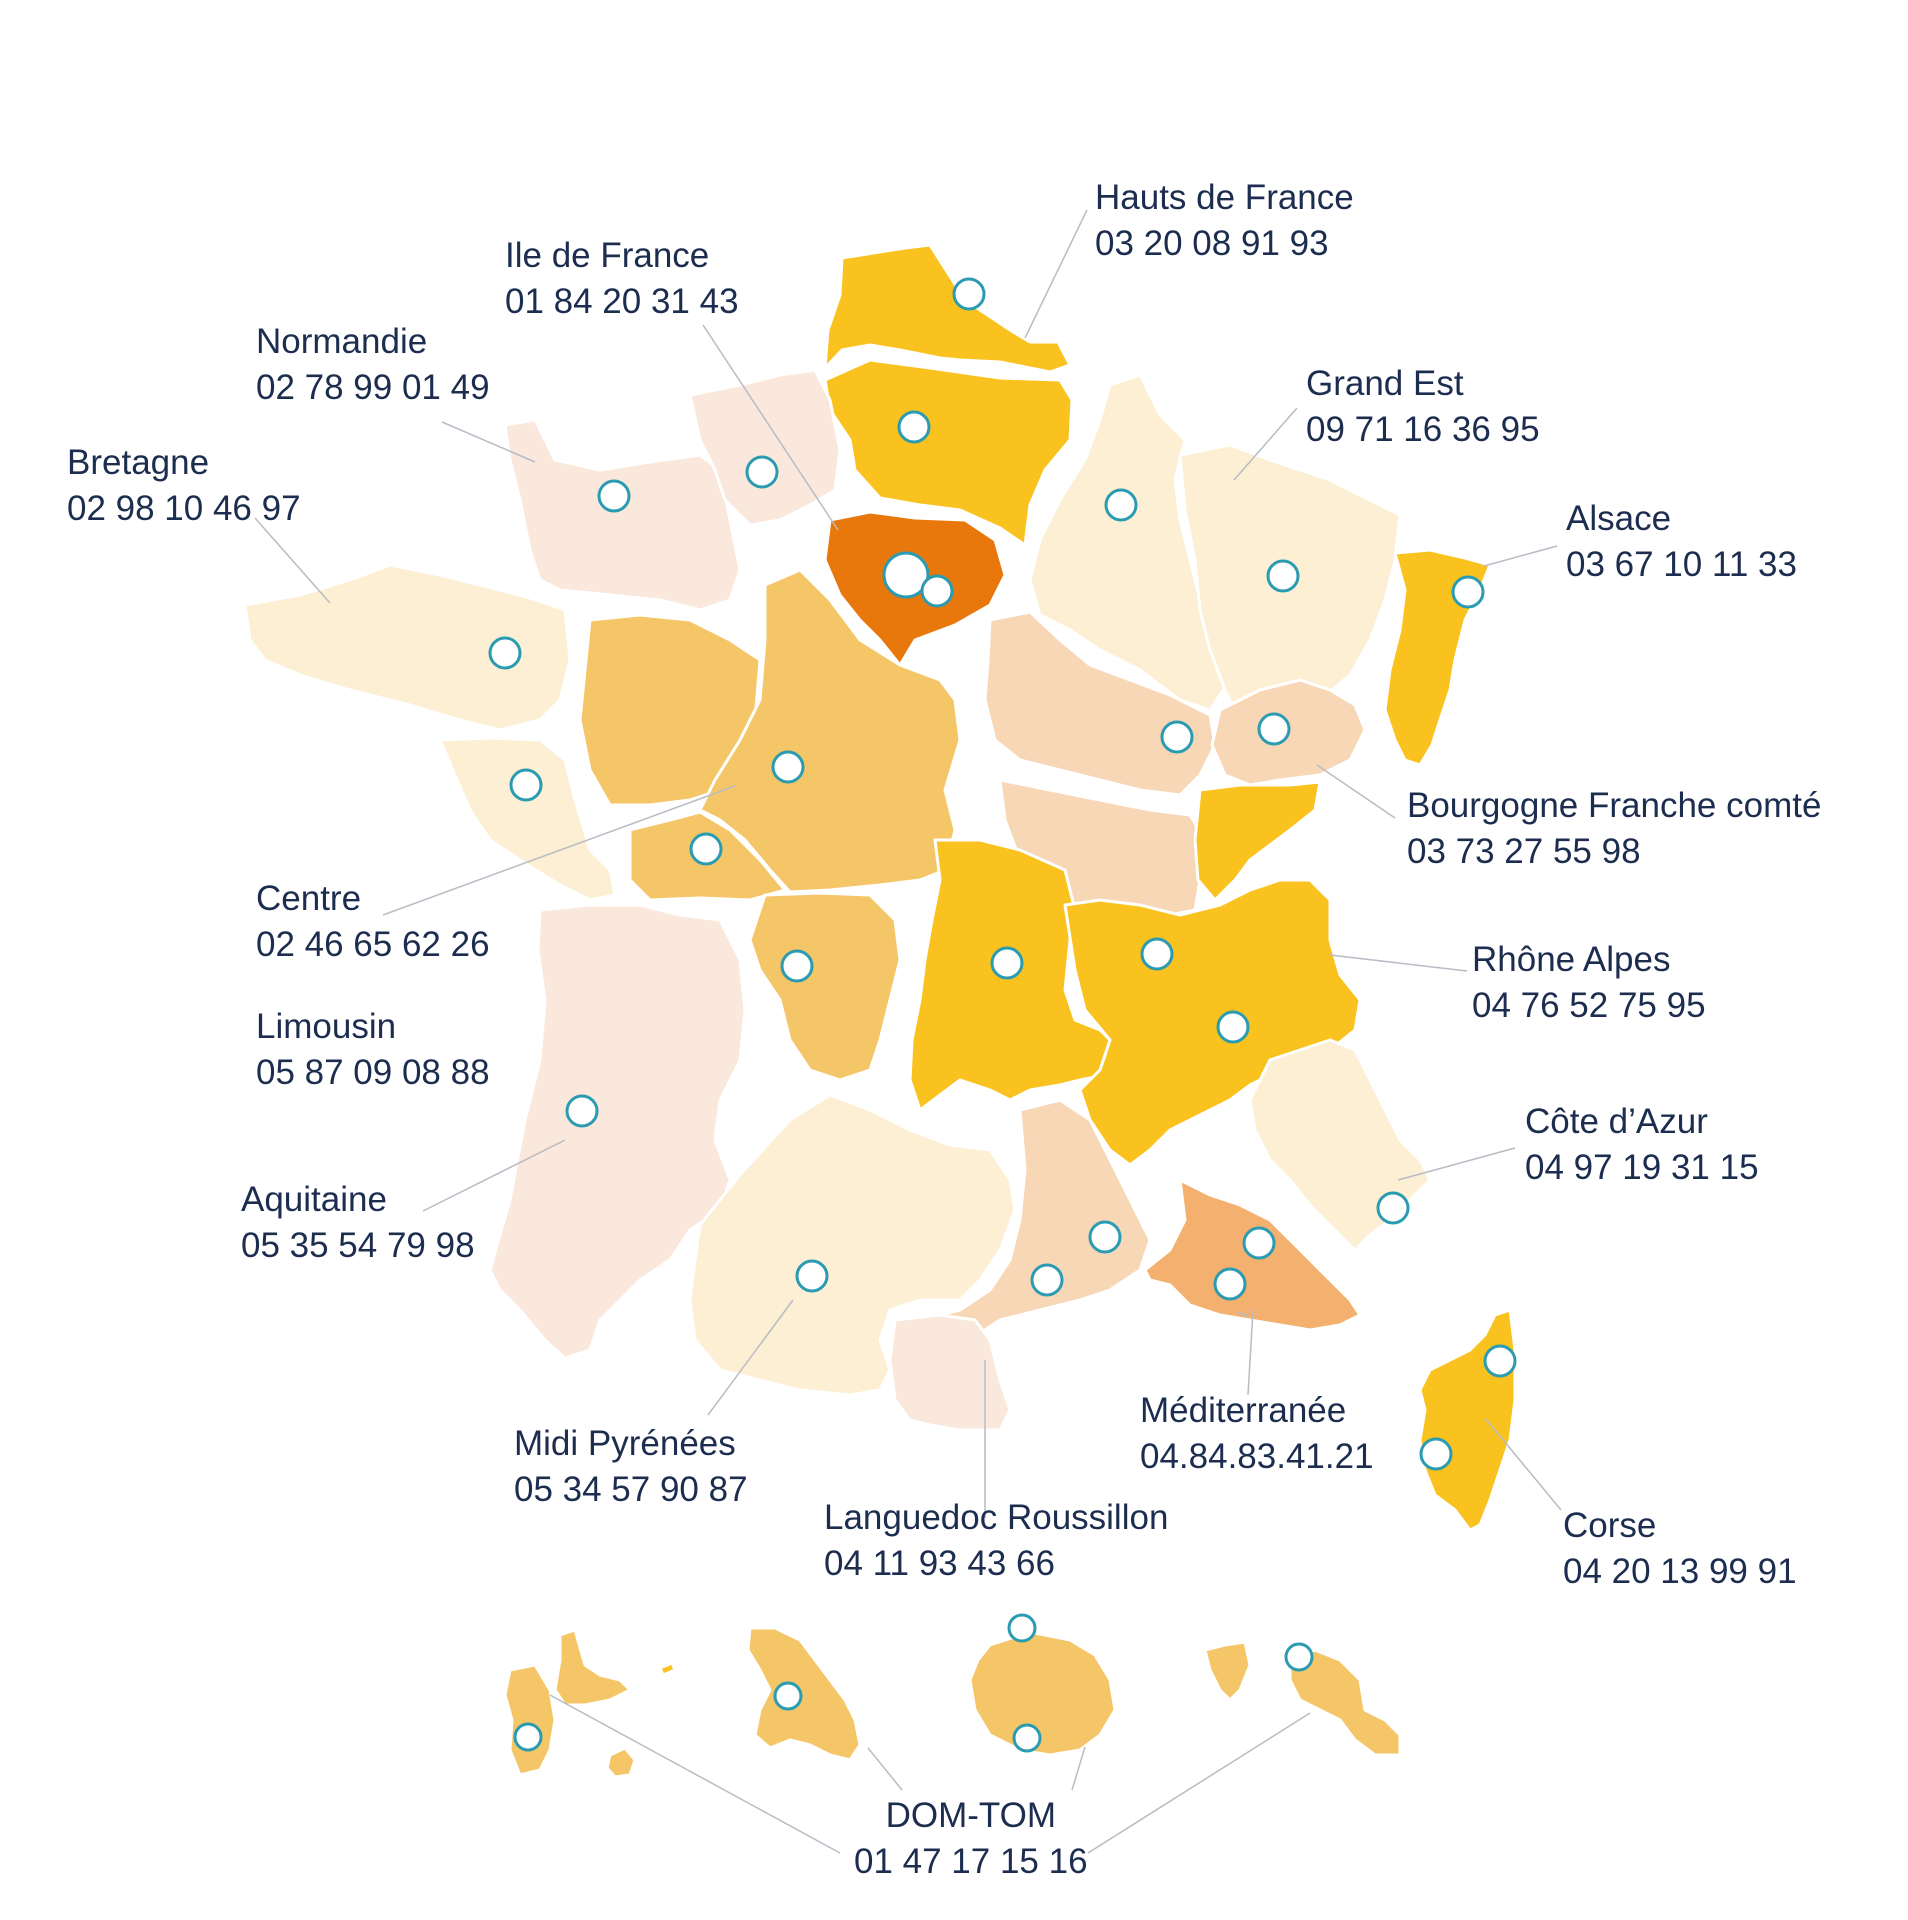  Describe the element at coordinates (996, 1541) in the screenshot. I see `label-languedoc-roussillon: Languedoc Roussillon 04 11 93 43 66` at that location.